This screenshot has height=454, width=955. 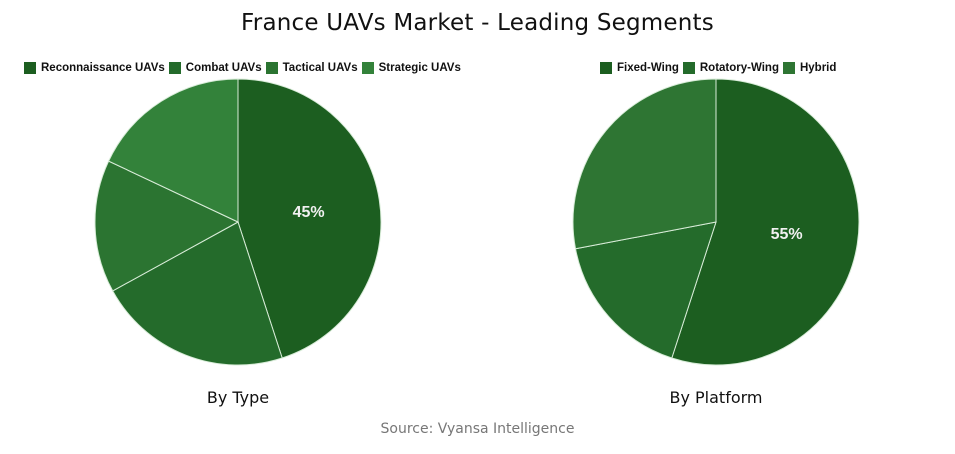 I want to click on legend-item-combat: Combat UAVs, so click(x=215, y=68).